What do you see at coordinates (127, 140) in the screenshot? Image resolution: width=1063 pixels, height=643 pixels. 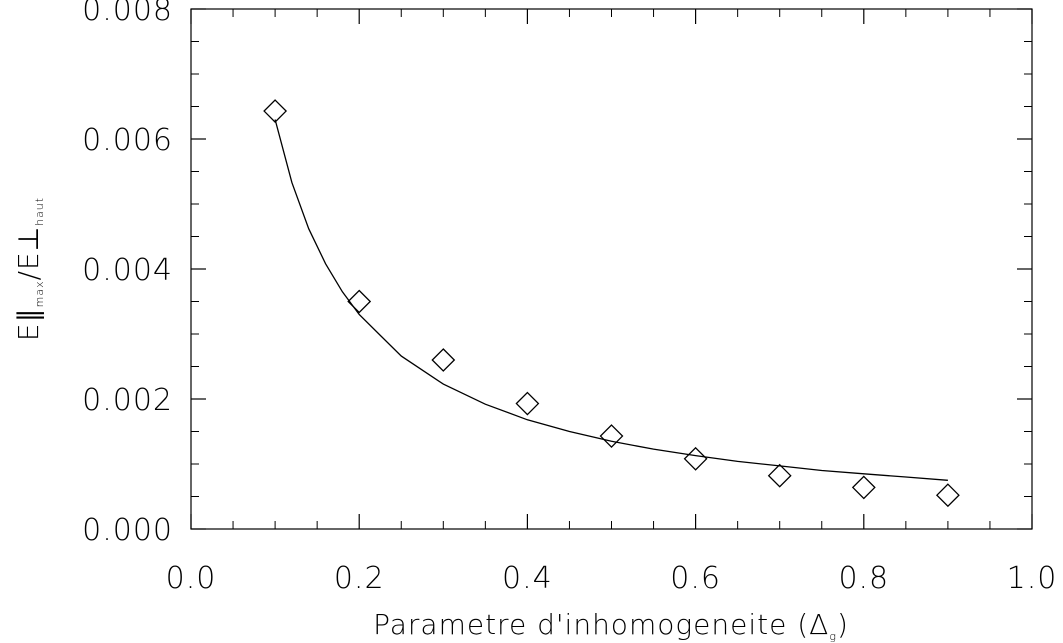 I see `y-tick-label: 0.006` at bounding box center [127, 140].